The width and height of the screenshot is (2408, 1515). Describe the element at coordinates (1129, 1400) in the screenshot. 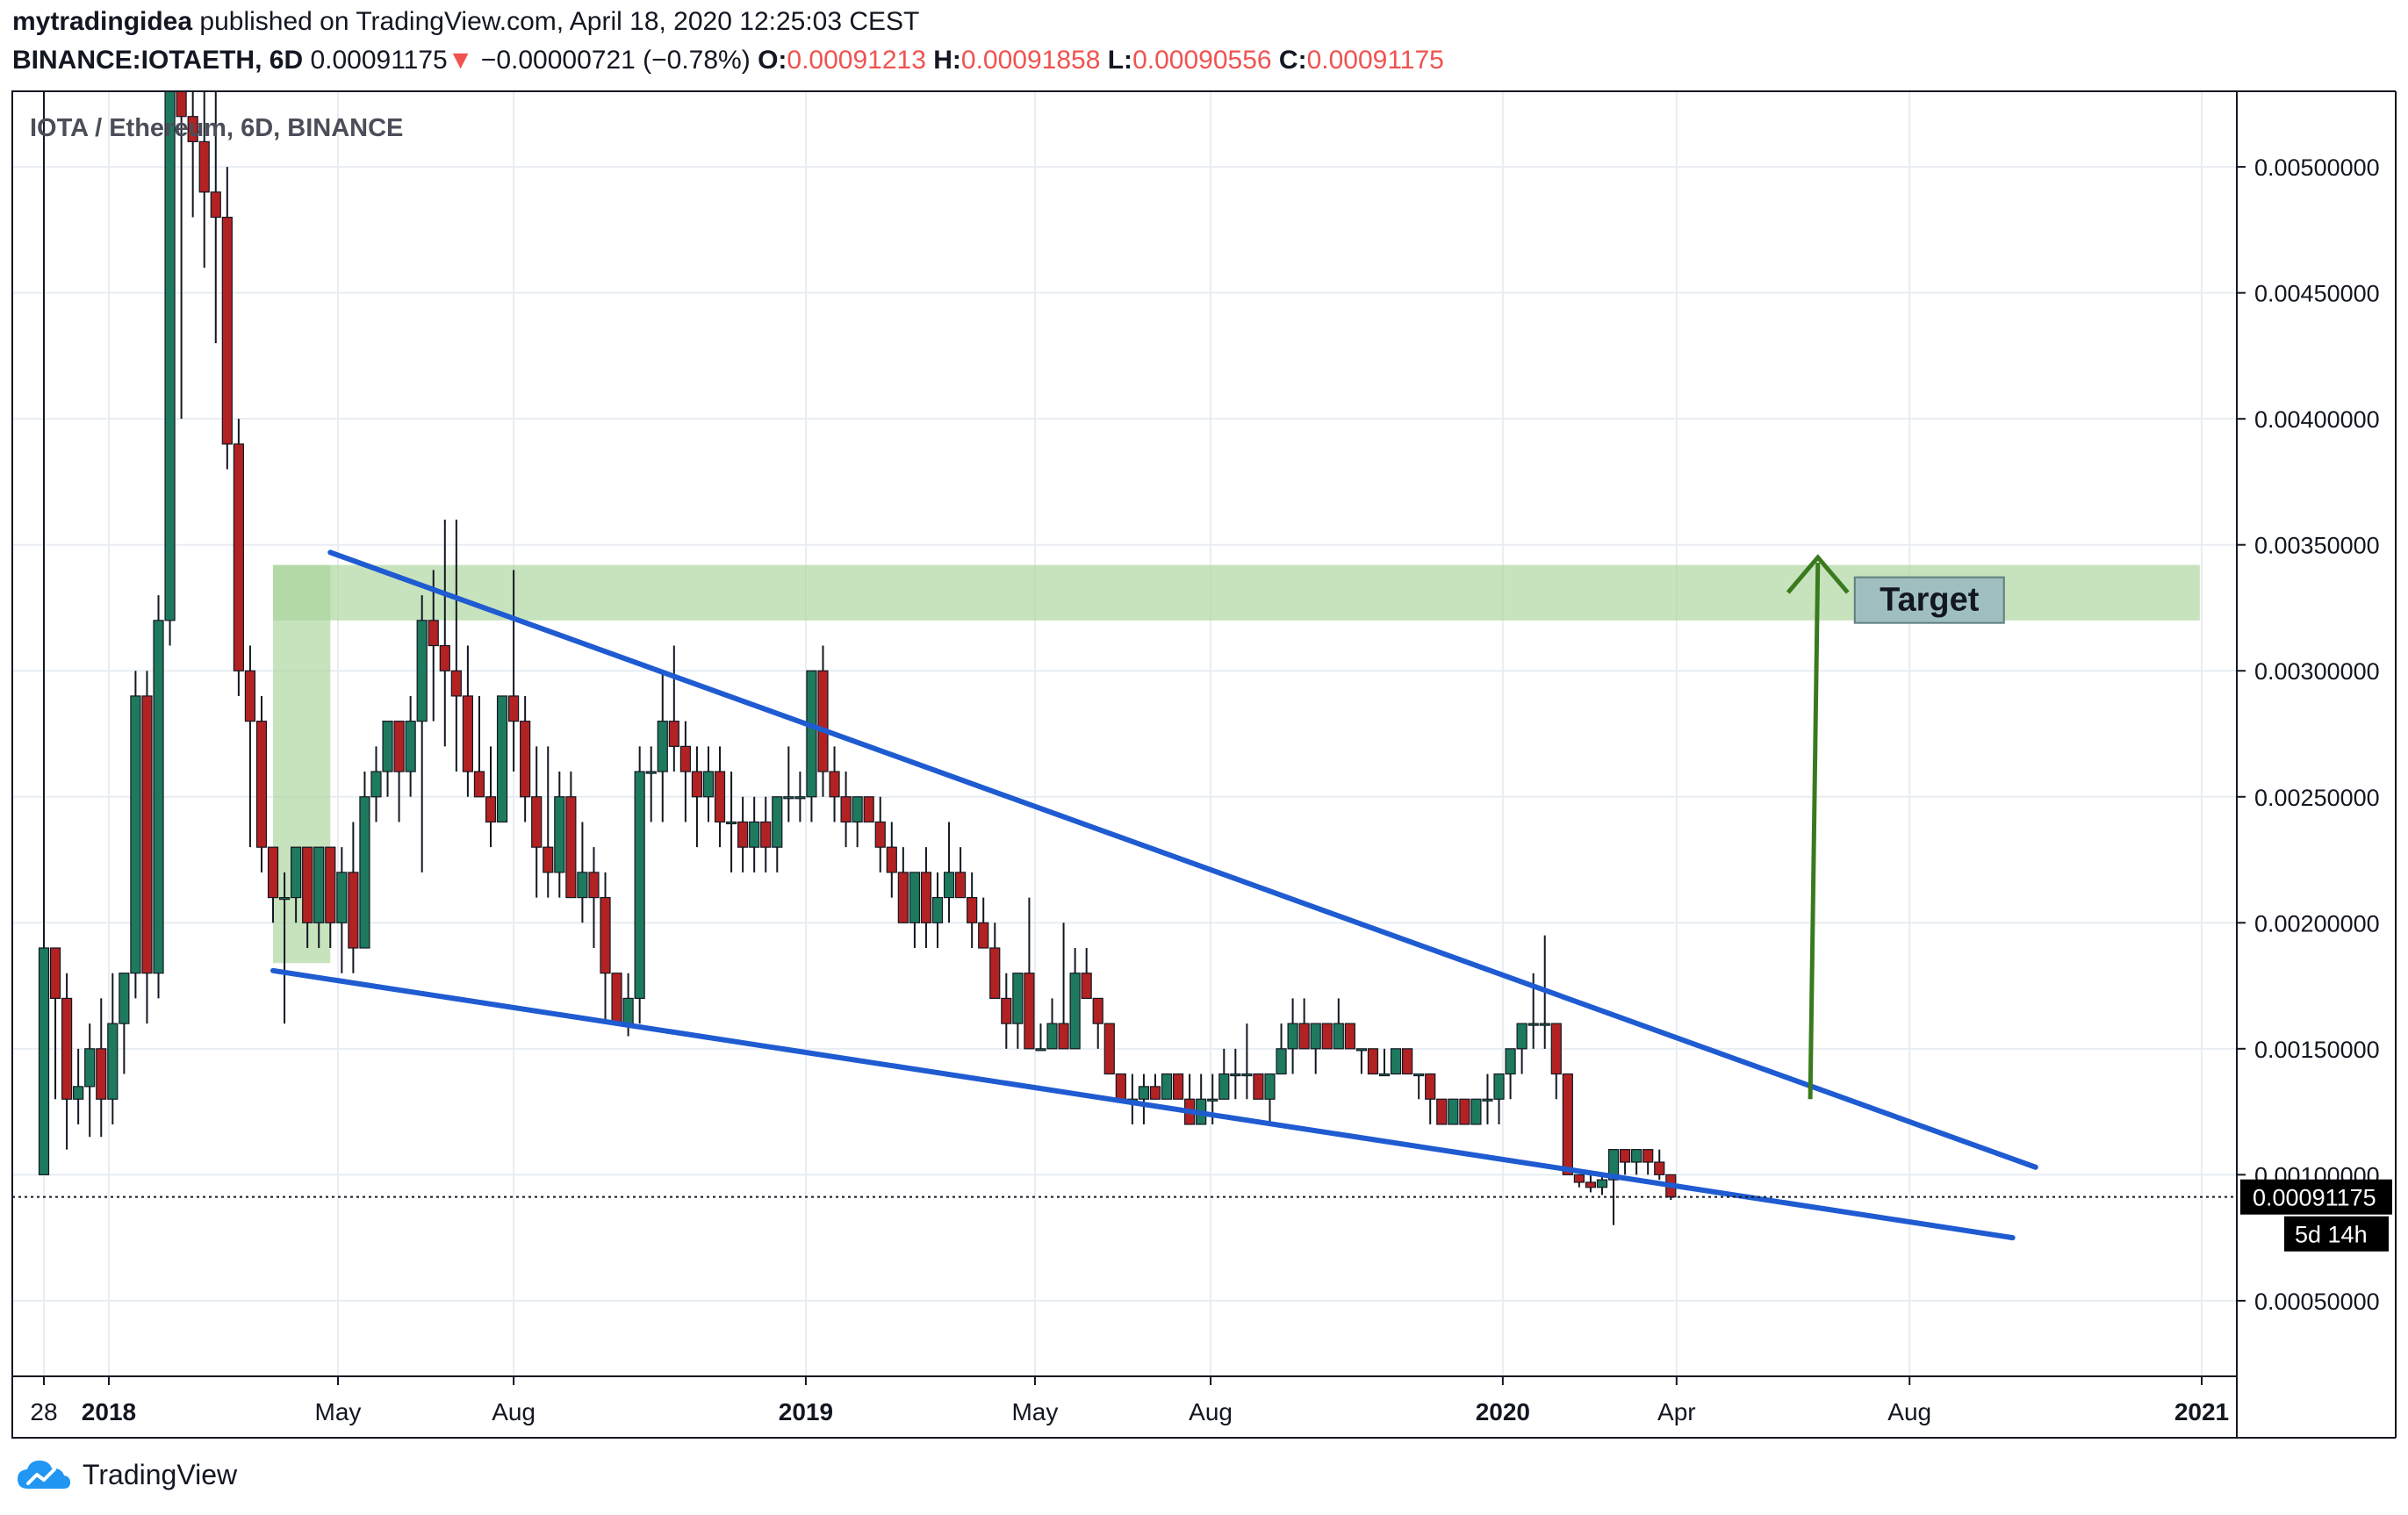

I see `time-axis: 28 2018 May Aug 2019 May Aug 2020 Apr Aug 2021` at that location.